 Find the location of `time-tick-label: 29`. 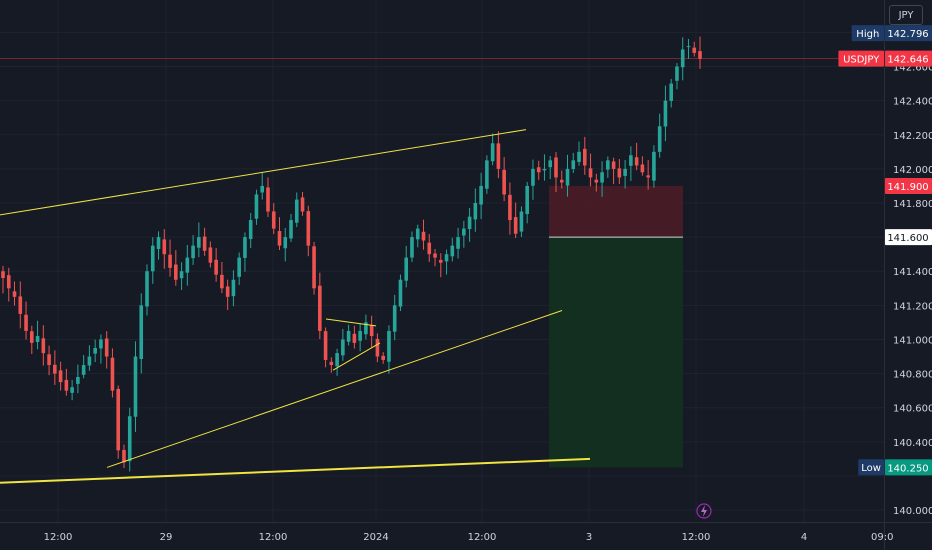

time-tick-label: 29 is located at coordinates (166, 537).